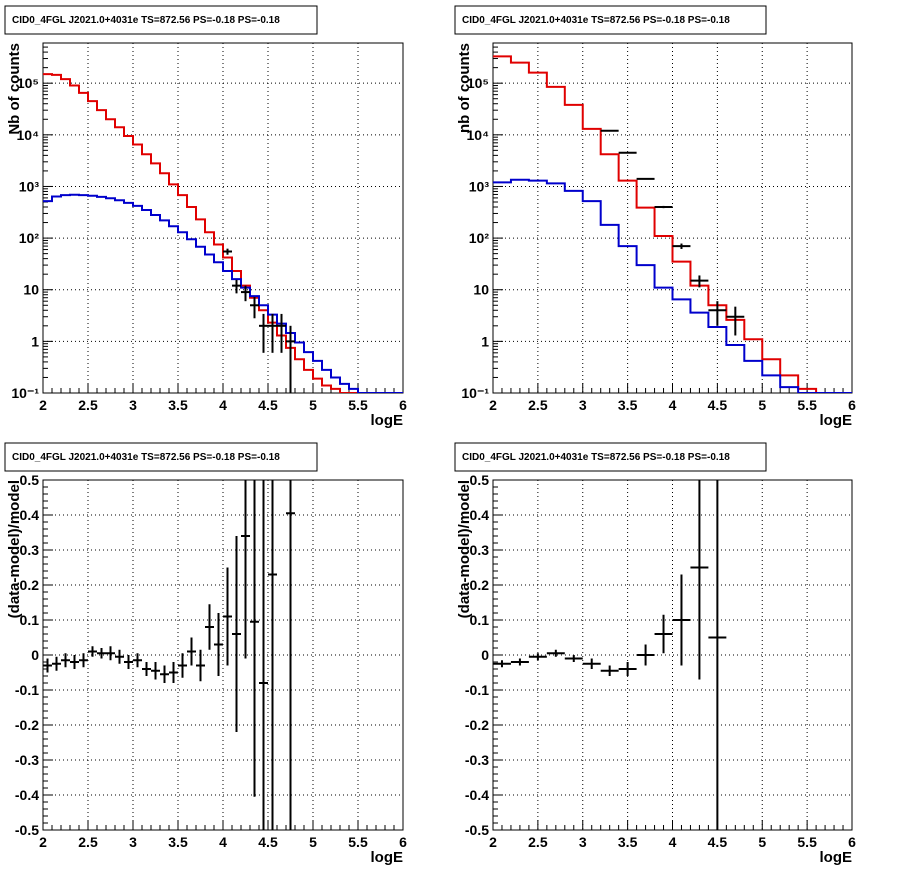  What do you see at coordinates (27, 655) in the screenshot?
I see `y-tick-labels: -0.5 -0.4 -0.3 -0.2 -0.1 0 0.1 0.2 0.3 0.4 0.5` at bounding box center [27, 655].